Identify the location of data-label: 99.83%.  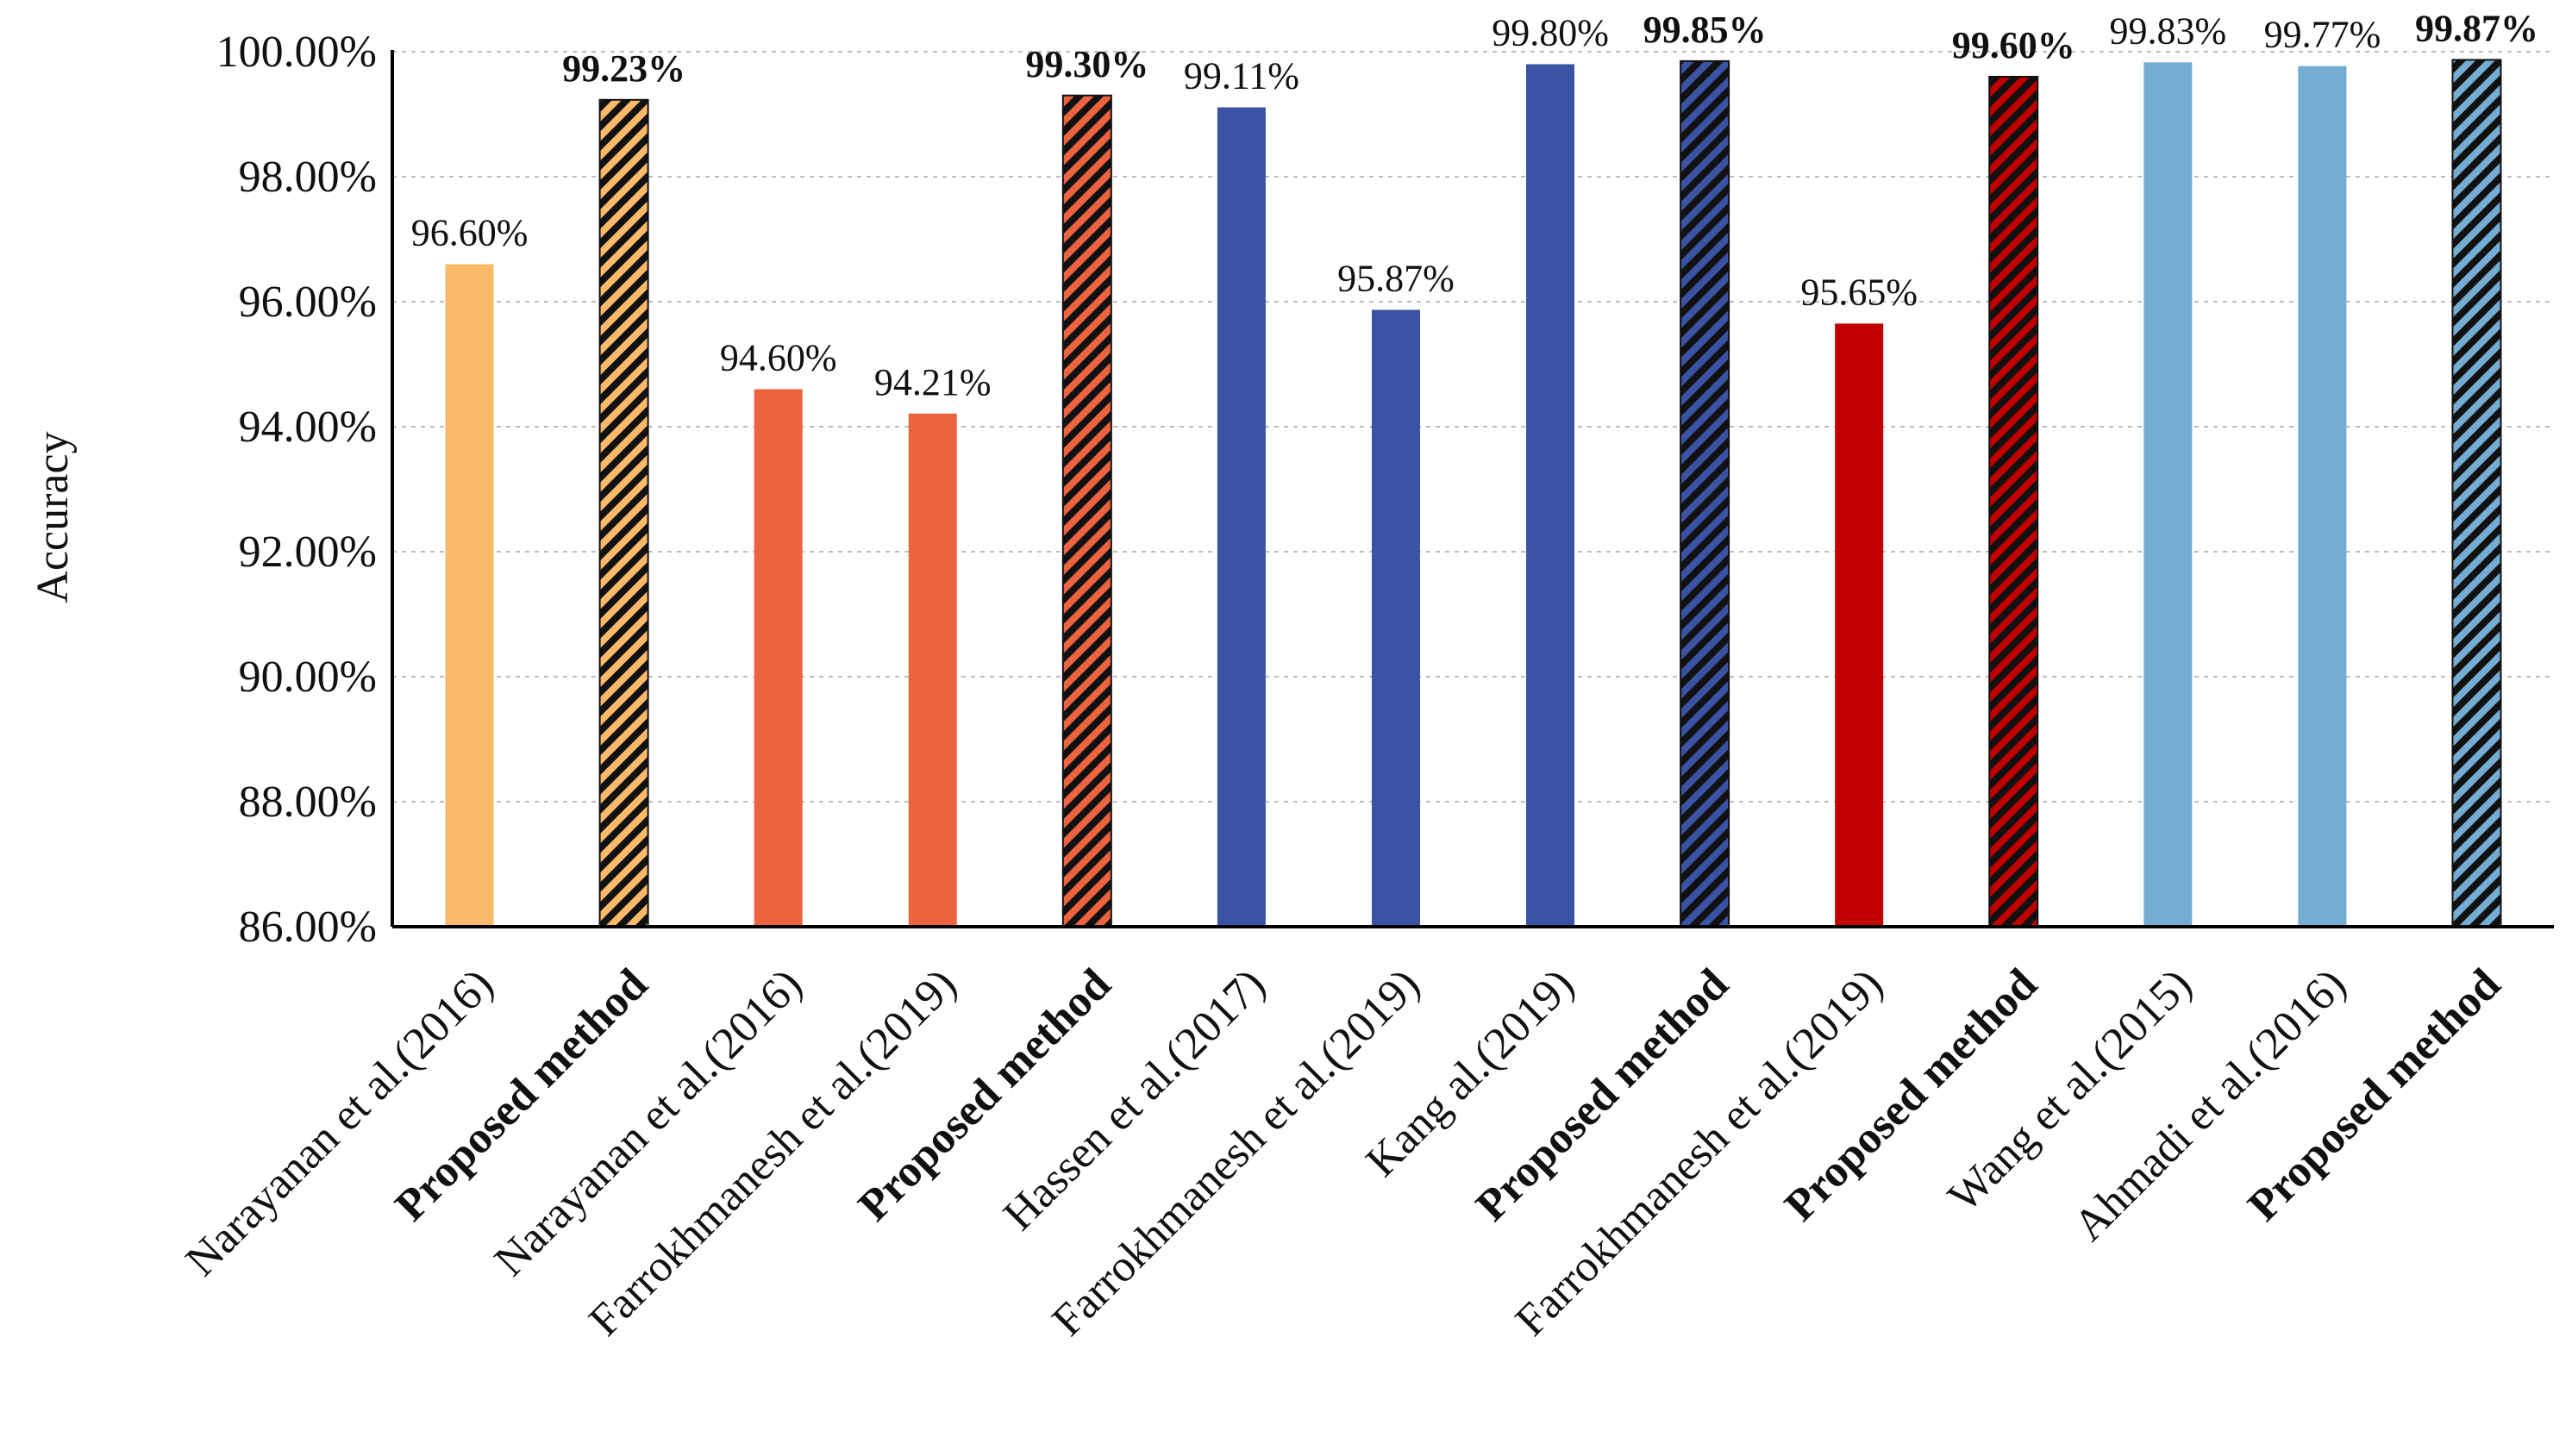
(2167, 31).